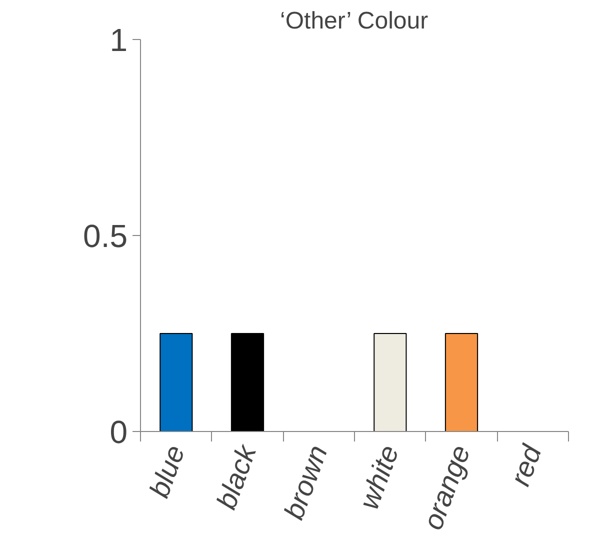 The image size is (598, 542). I want to click on x-tick-label: red, so click(526, 465).